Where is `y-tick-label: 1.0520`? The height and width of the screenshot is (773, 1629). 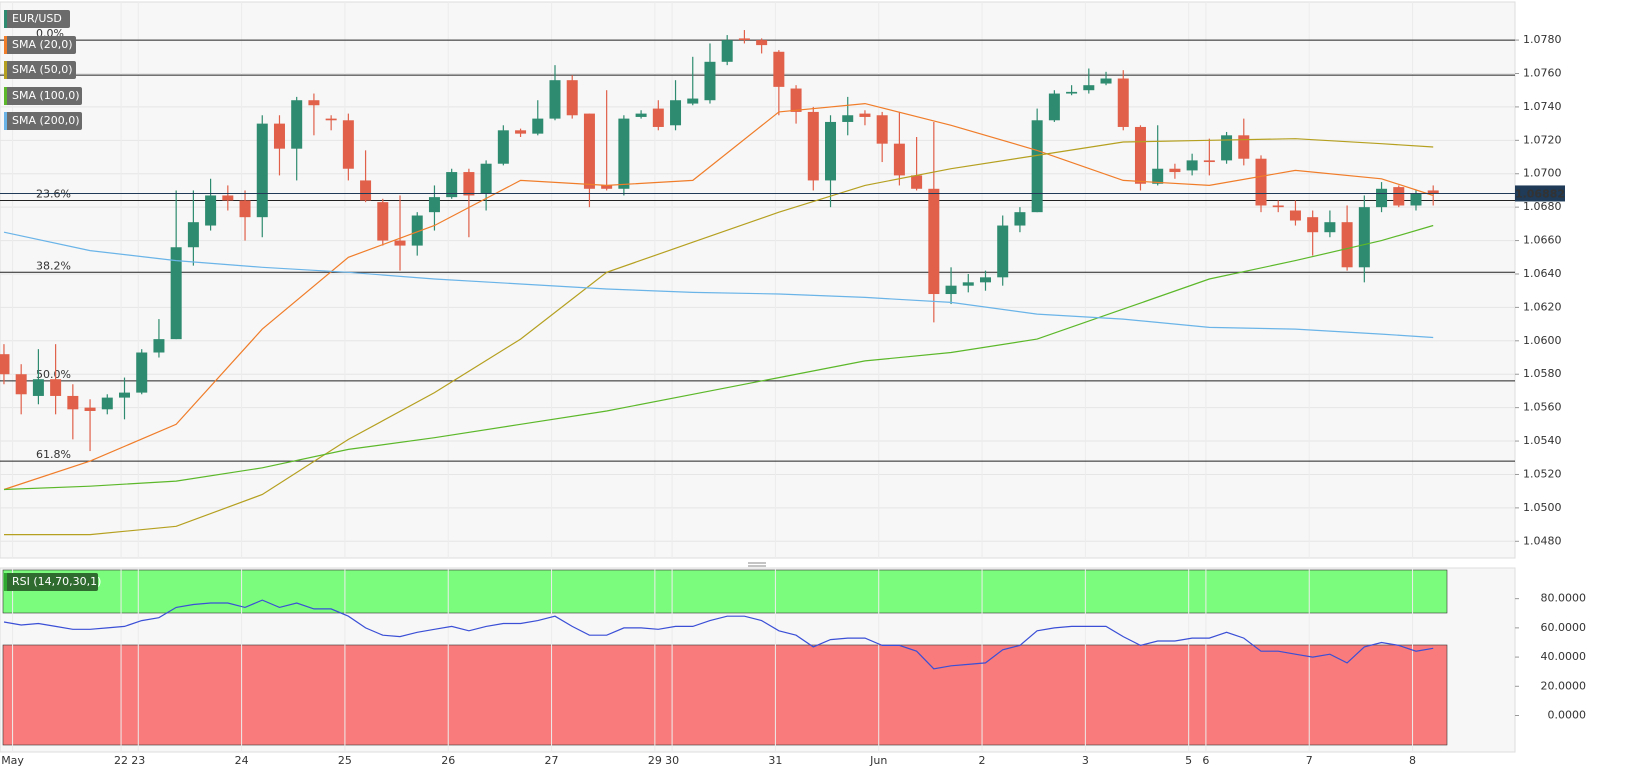
y-tick-label: 1.0520 is located at coordinates (1542, 473).